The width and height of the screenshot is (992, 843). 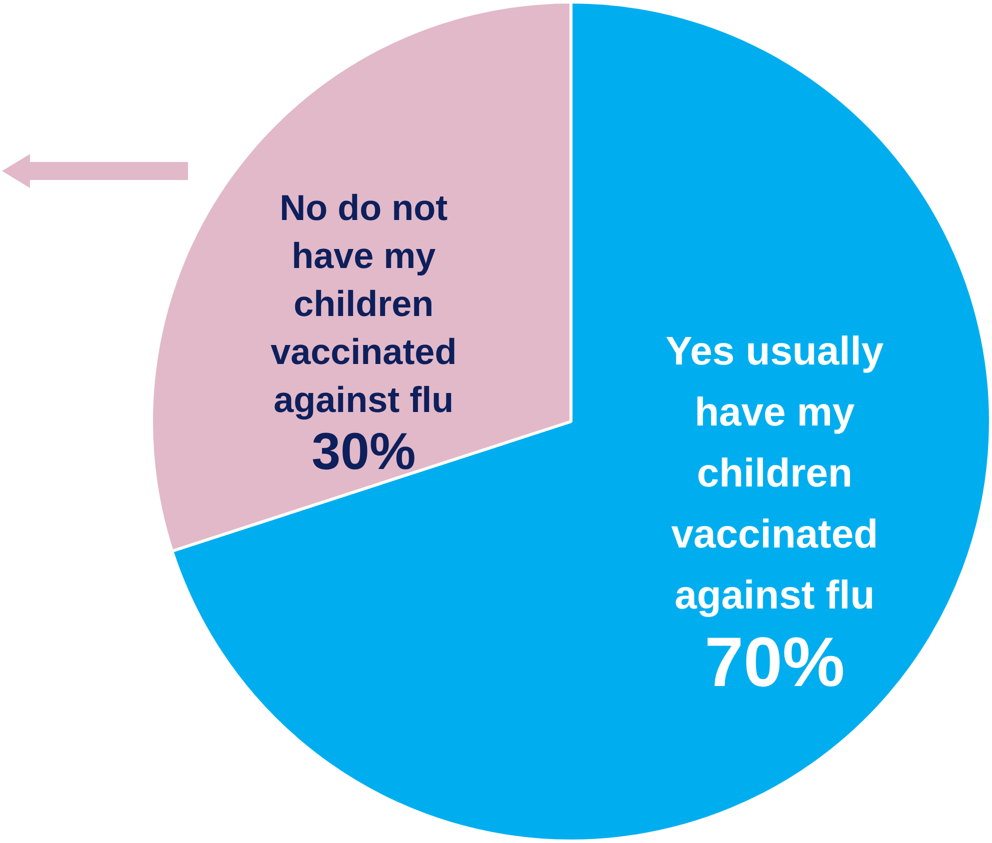 I want to click on slice-label: No do not have my children vaccinated against flu, so click(x=363, y=303).